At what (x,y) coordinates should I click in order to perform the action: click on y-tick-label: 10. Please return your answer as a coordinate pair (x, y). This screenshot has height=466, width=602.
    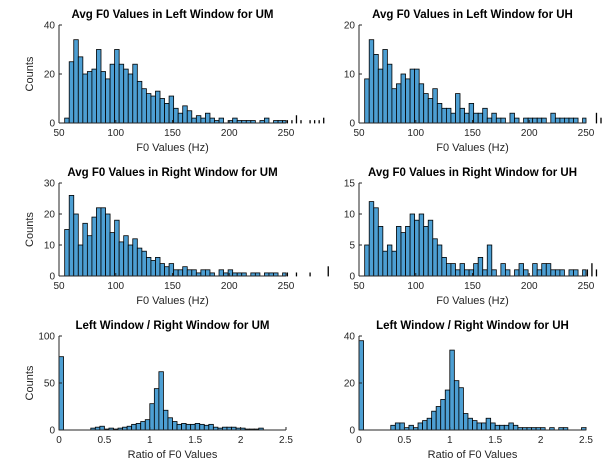
    Looking at the image, I should click on (50, 246).